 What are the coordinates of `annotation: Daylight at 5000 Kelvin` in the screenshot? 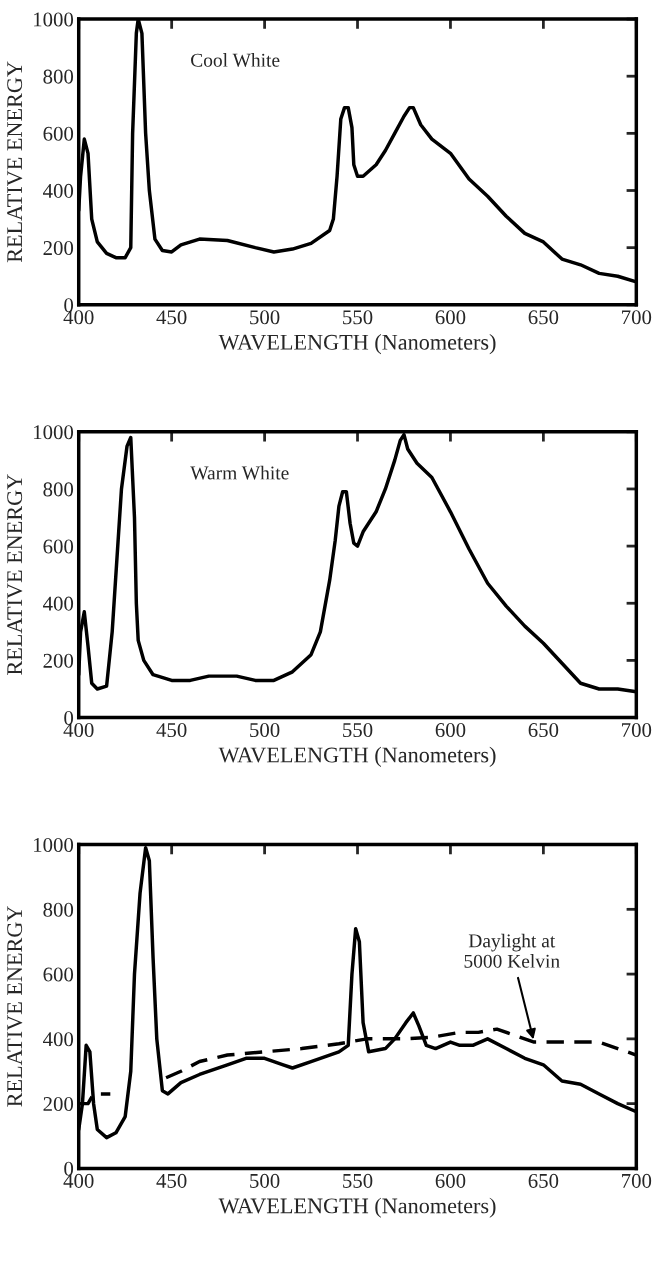 It's located at (512, 950).